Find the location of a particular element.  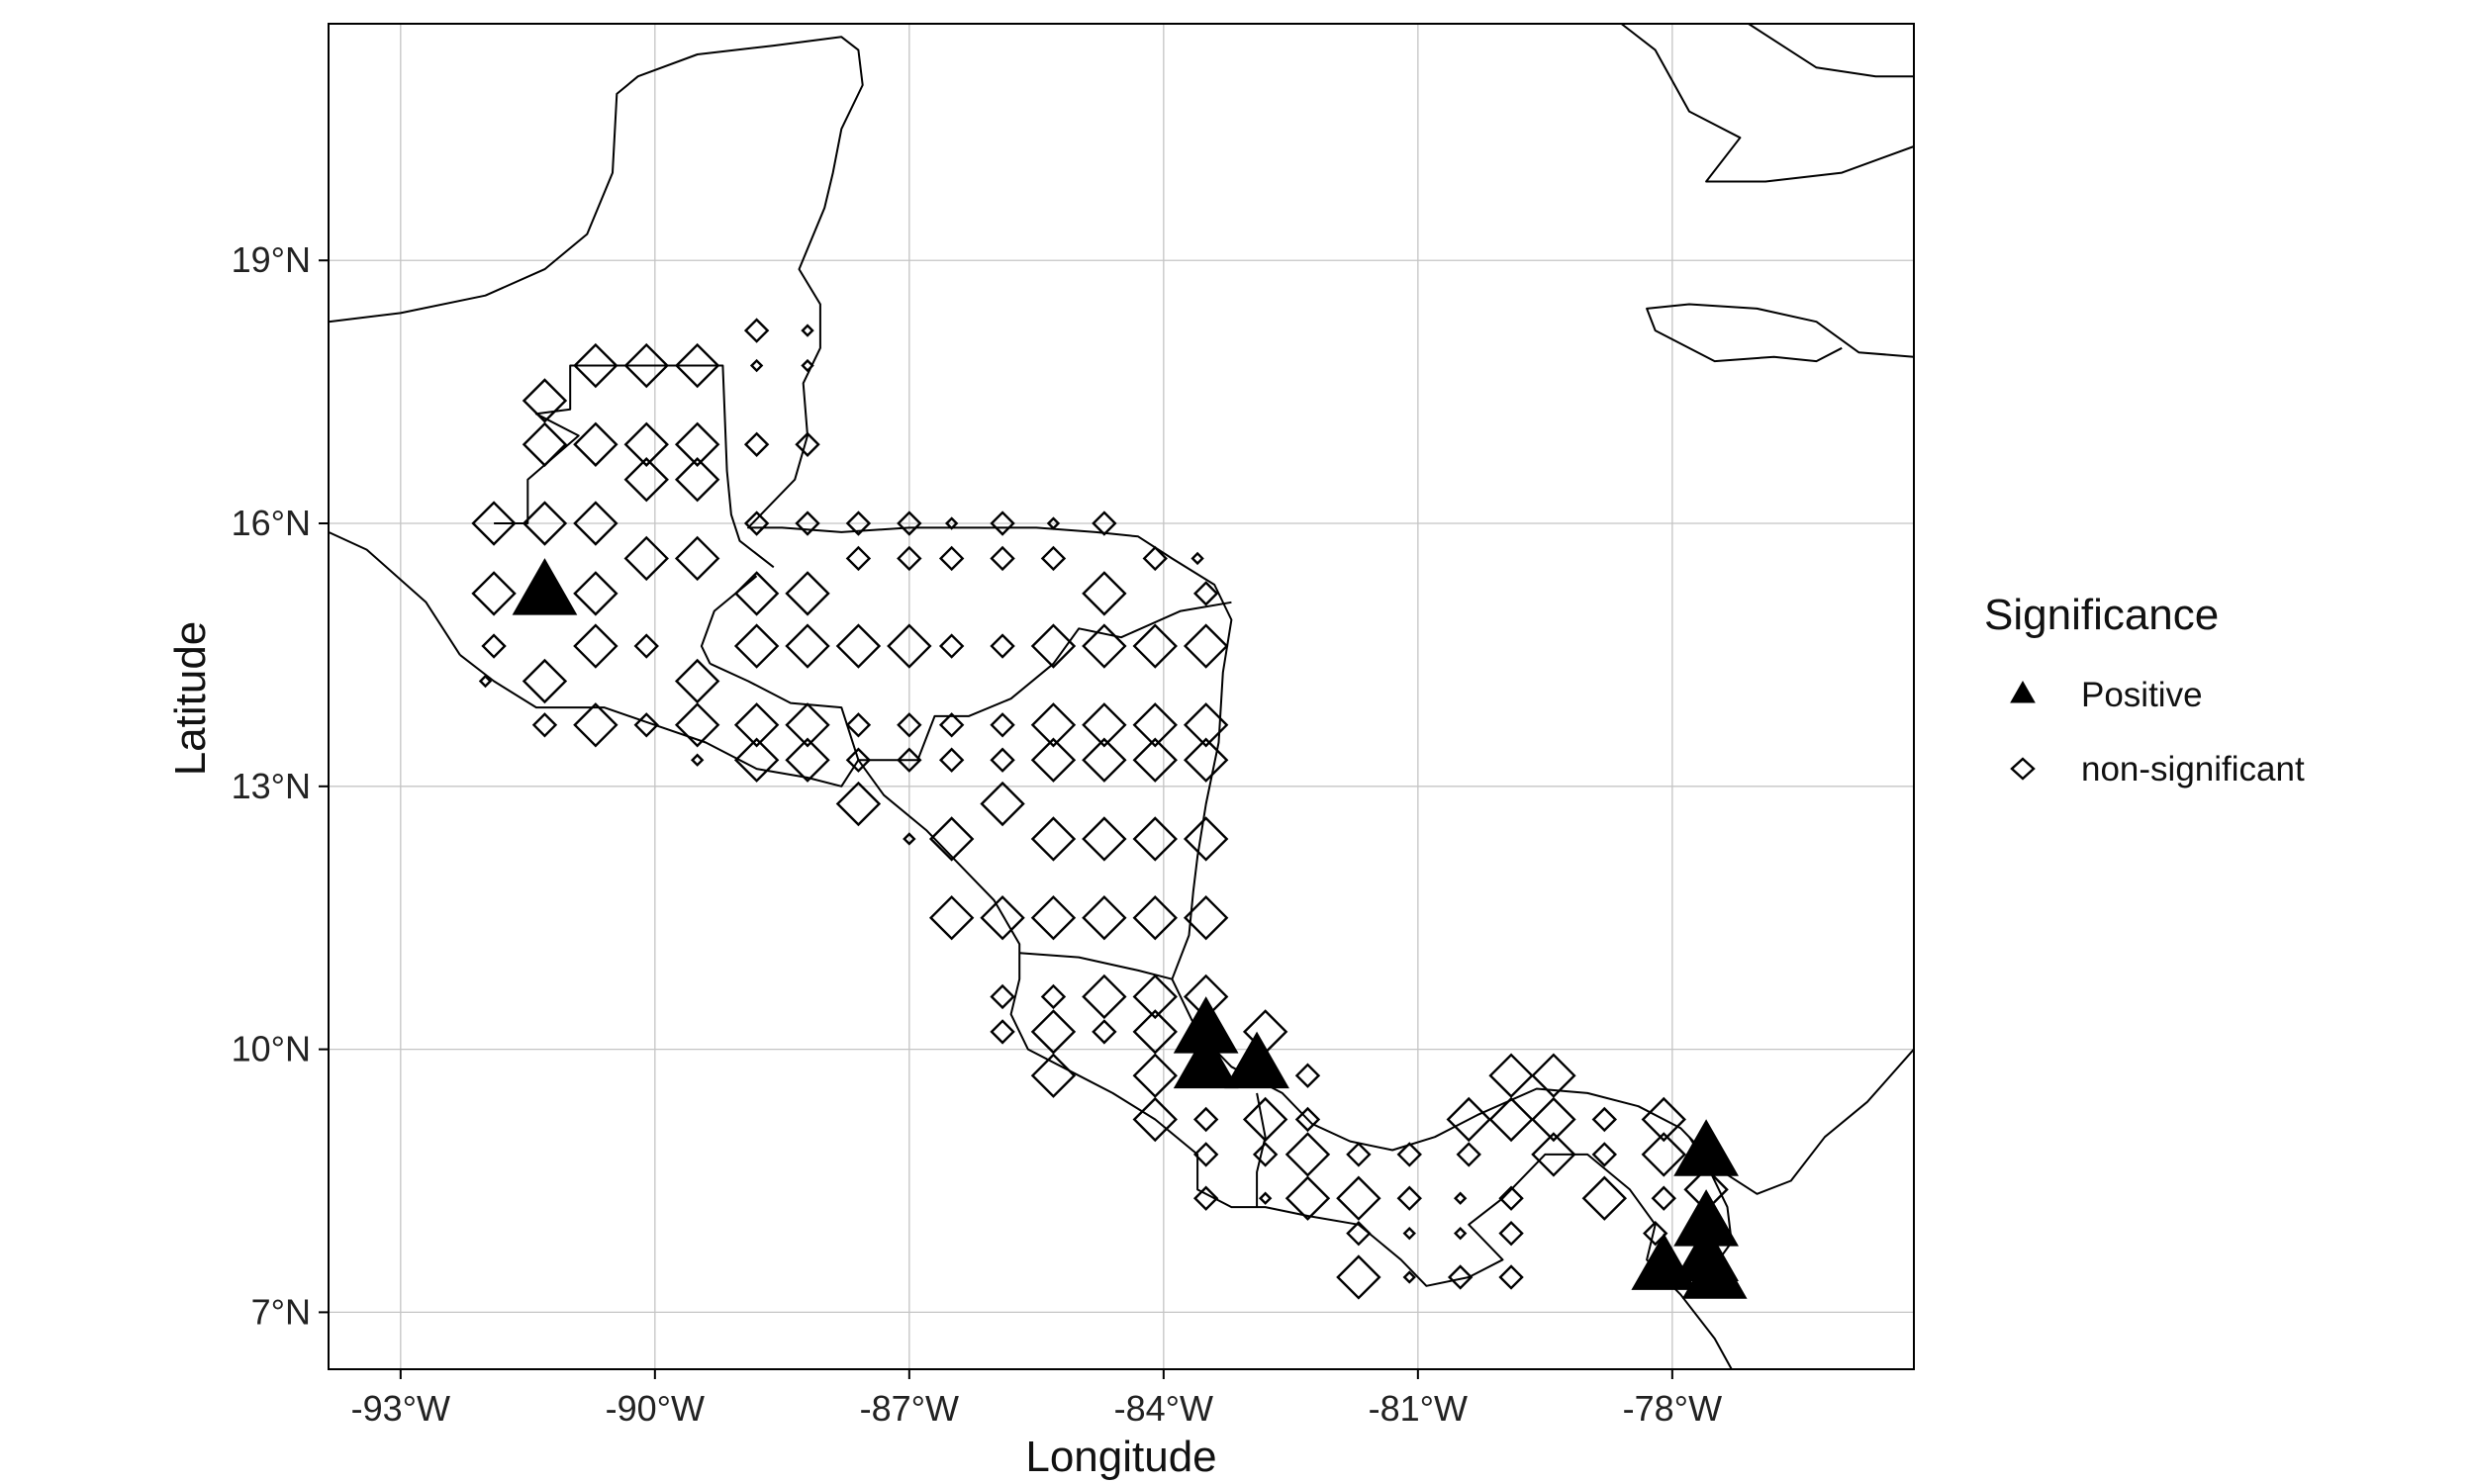

x-tick-label: -90°W is located at coordinates (656, 1408).